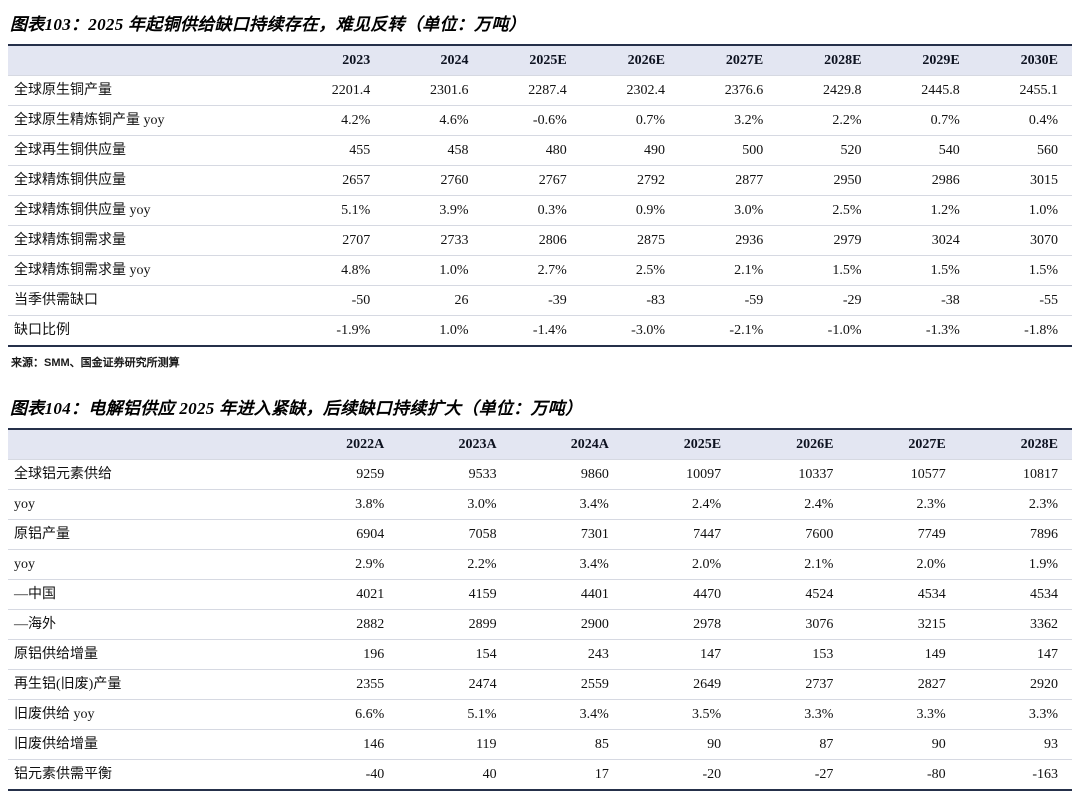 The height and width of the screenshot is (799, 1080). Describe the element at coordinates (335, 150) in the screenshot. I see `cell-value: 455` at that location.